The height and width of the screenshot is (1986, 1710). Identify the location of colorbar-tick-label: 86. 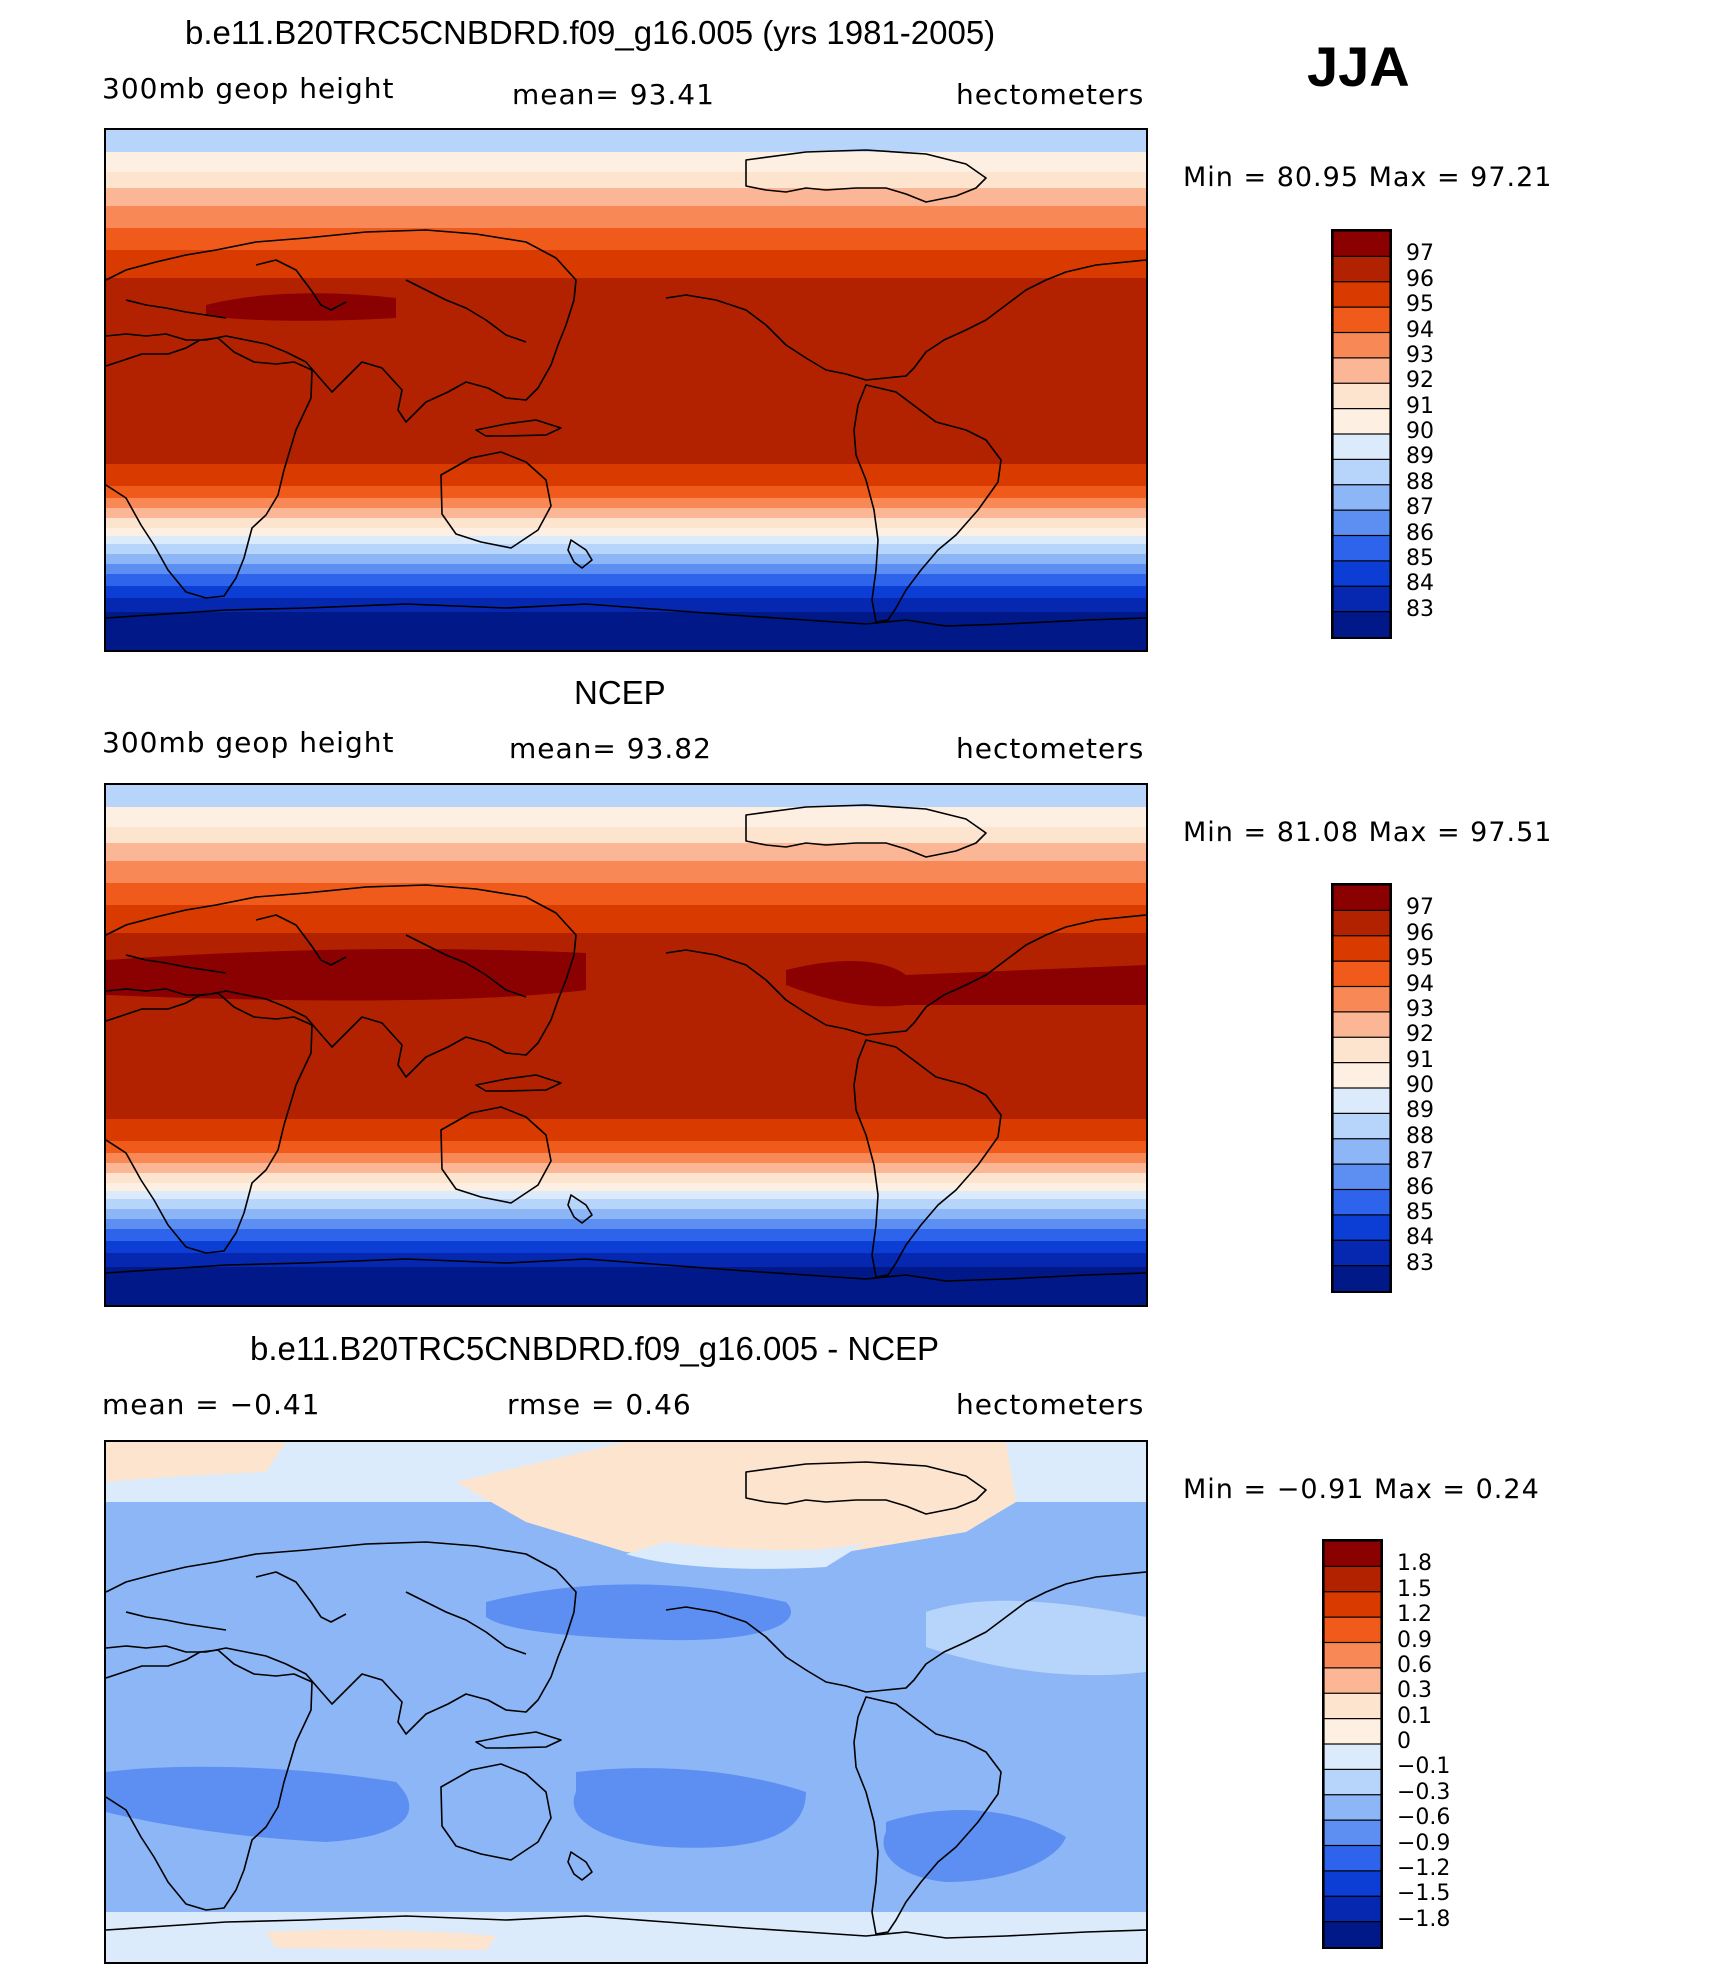
(1420, 533).